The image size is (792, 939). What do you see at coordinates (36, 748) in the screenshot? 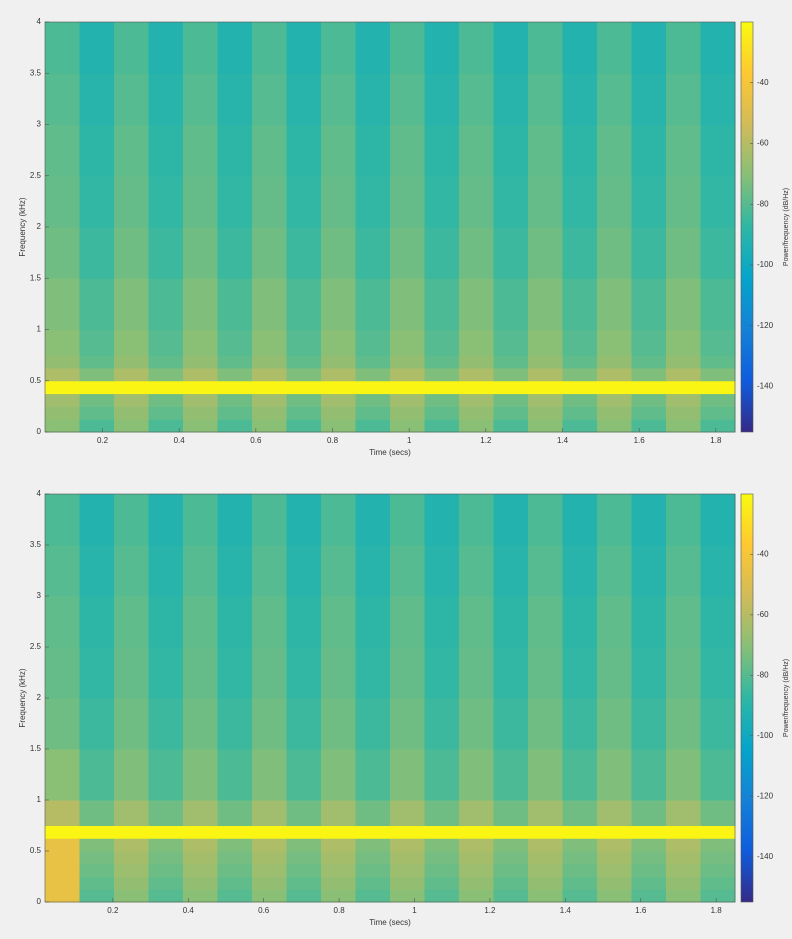
I see `y-tick-label: 1.5` at bounding box center [36, 748].